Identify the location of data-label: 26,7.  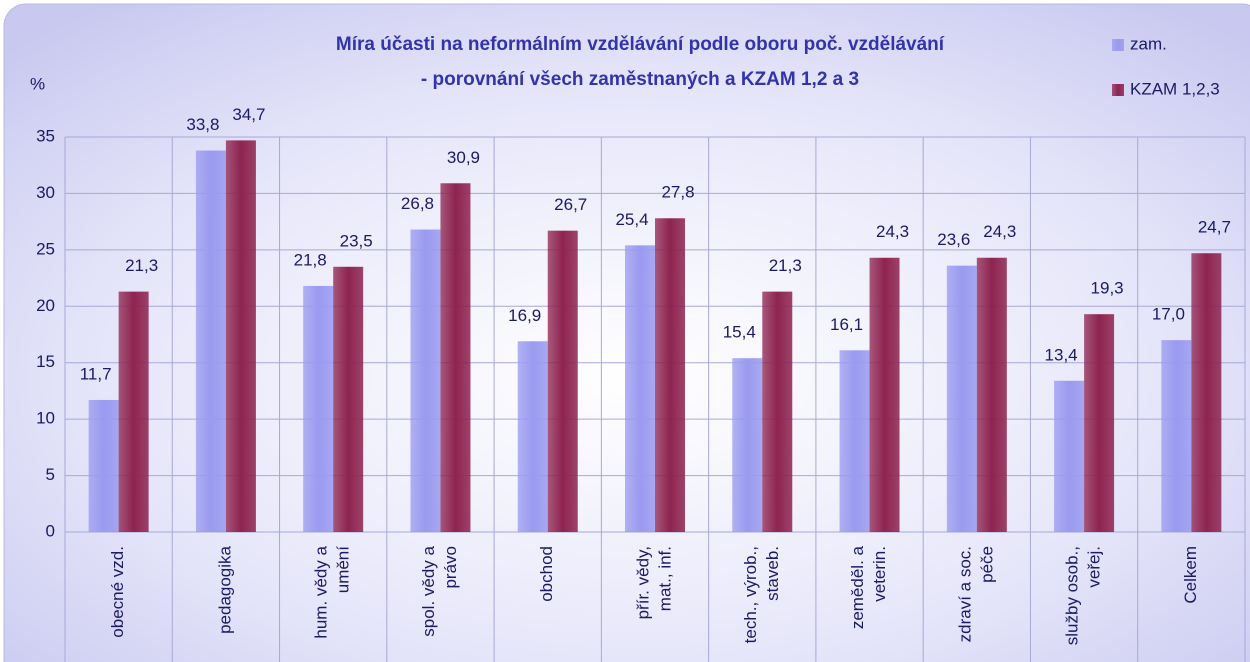
(570, 204).